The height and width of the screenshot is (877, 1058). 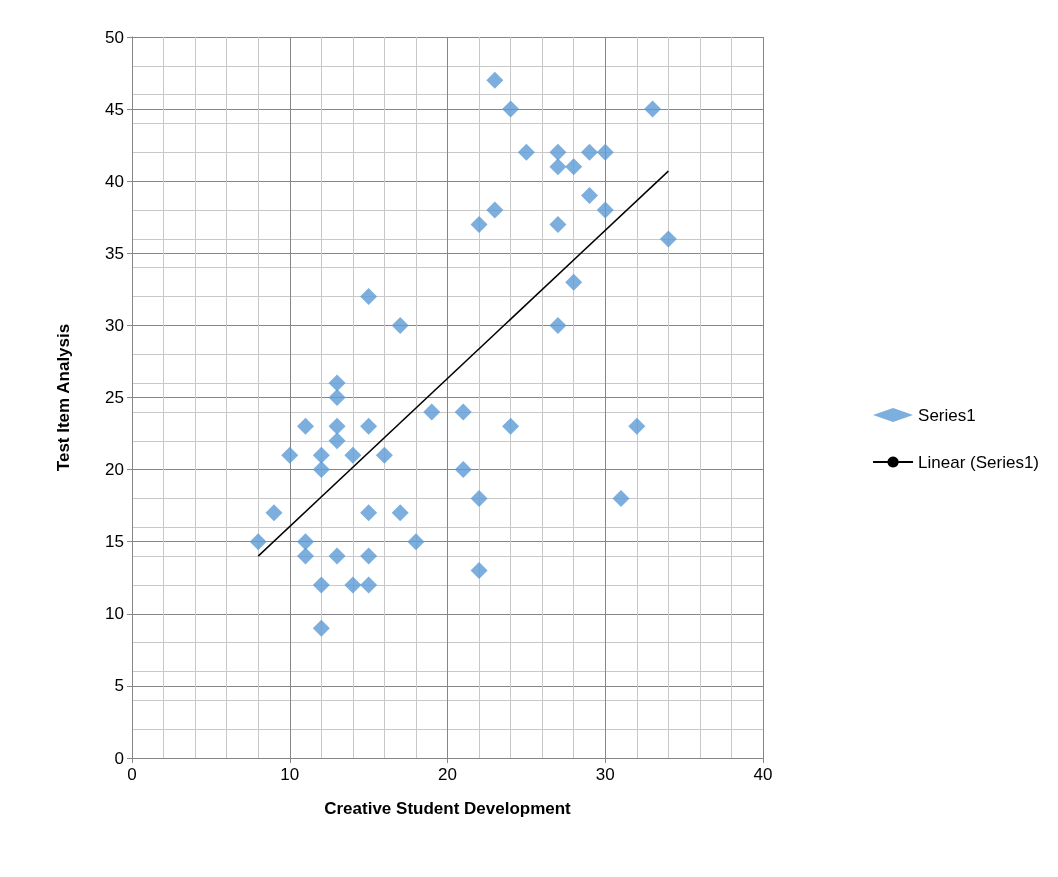 What do you see at coordinates (114, 181) in the screenshot?
I see `y-tick-label: 40` at bounding box center [114, 181].